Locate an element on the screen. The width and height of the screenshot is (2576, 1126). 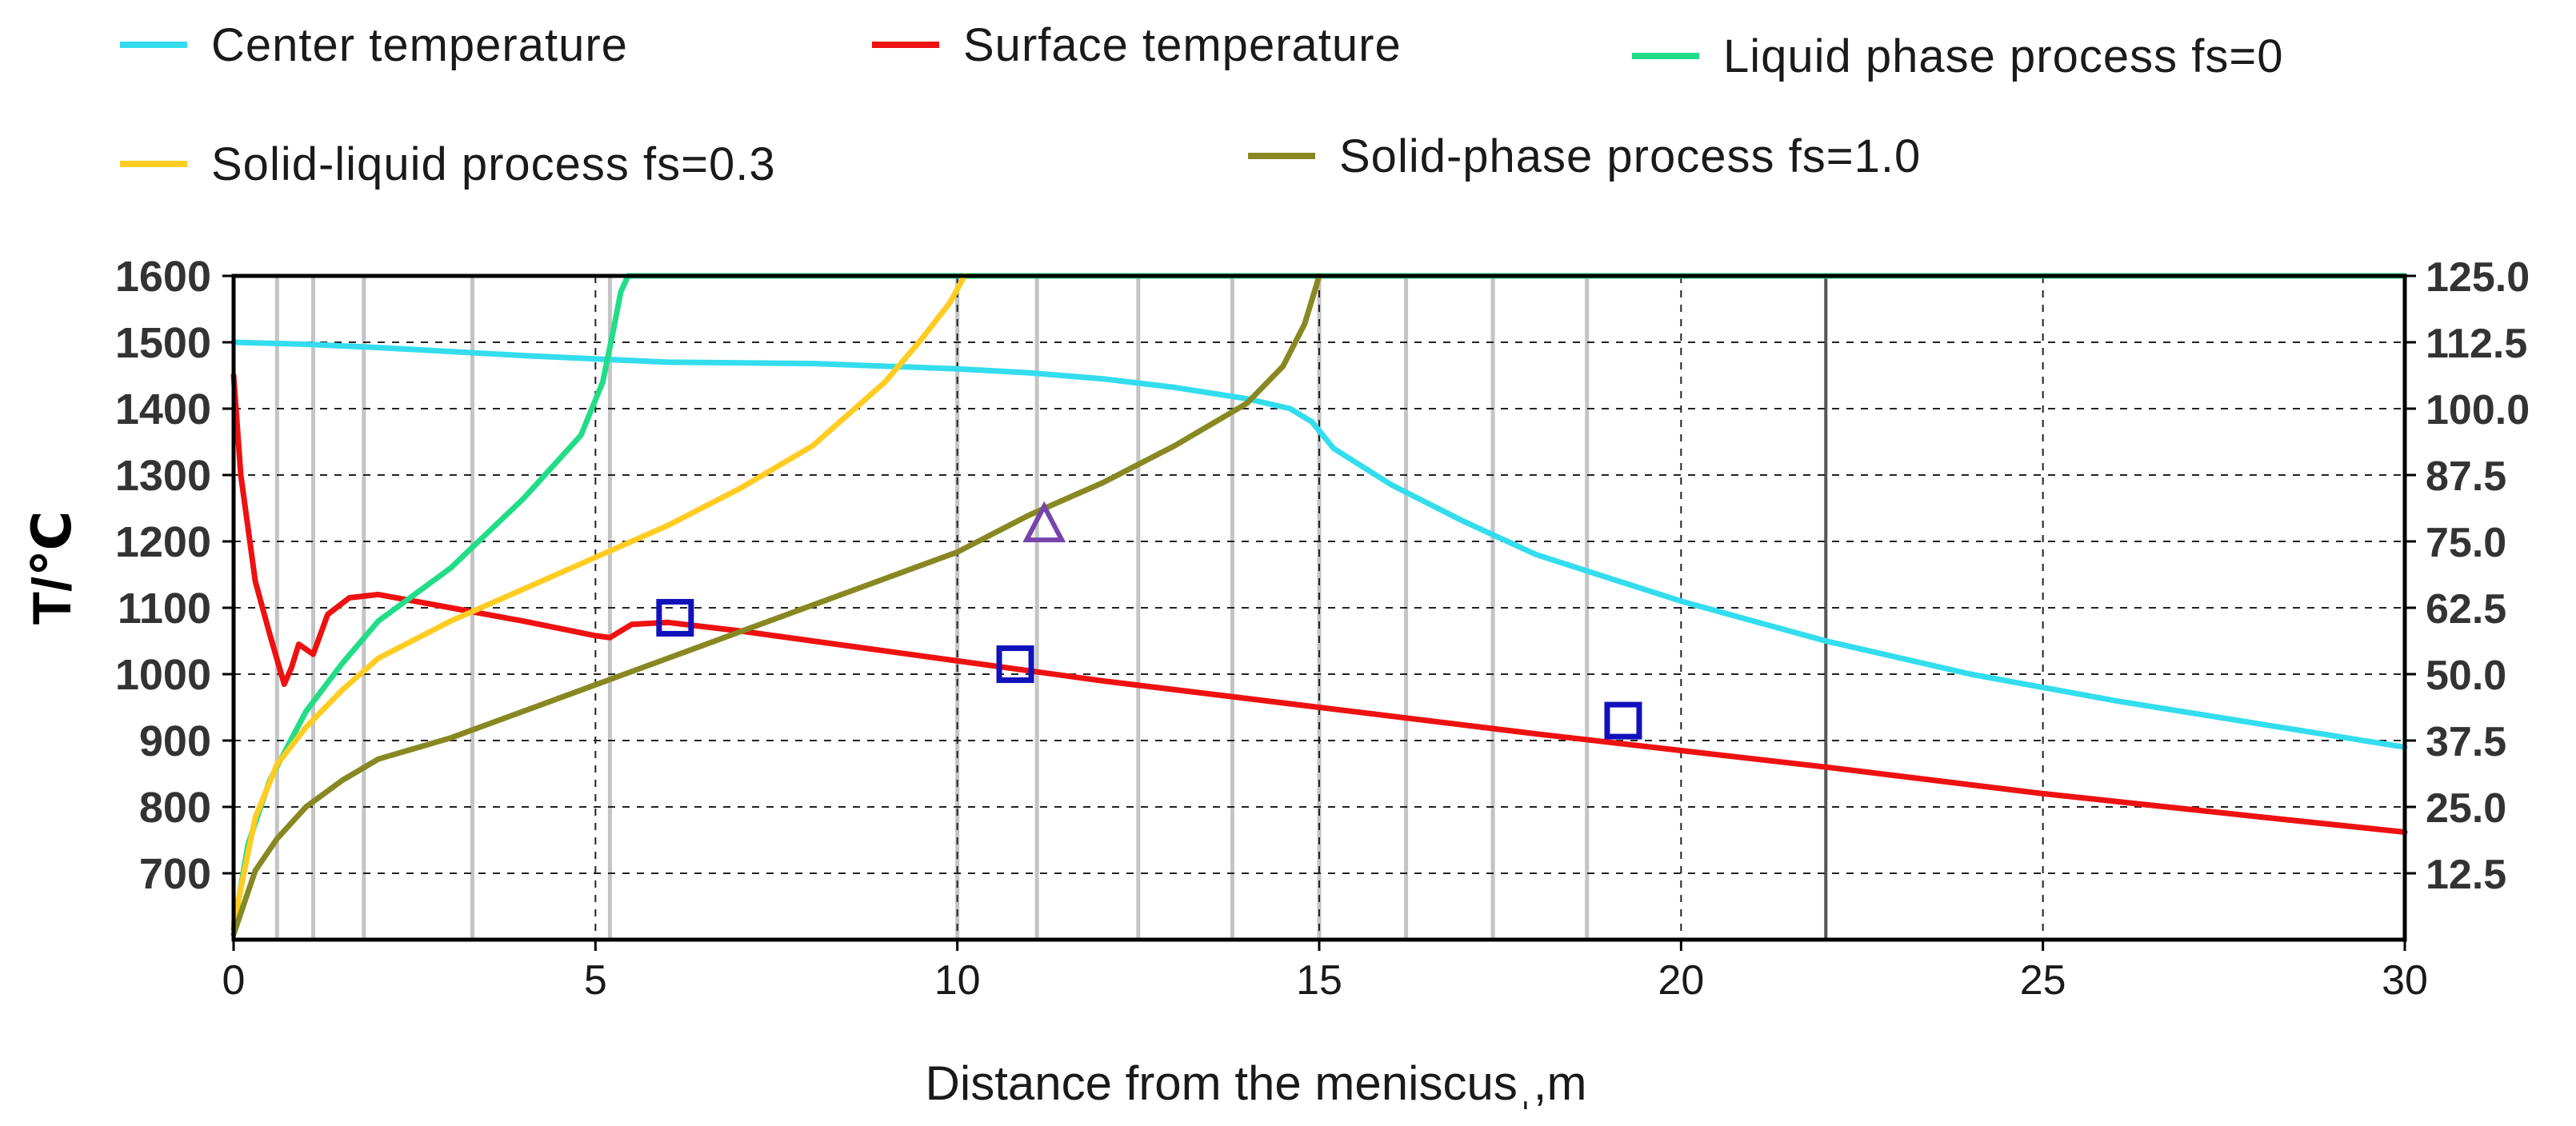
legend-label-surface: Surface temperature is located at coordinates (1182, 44).